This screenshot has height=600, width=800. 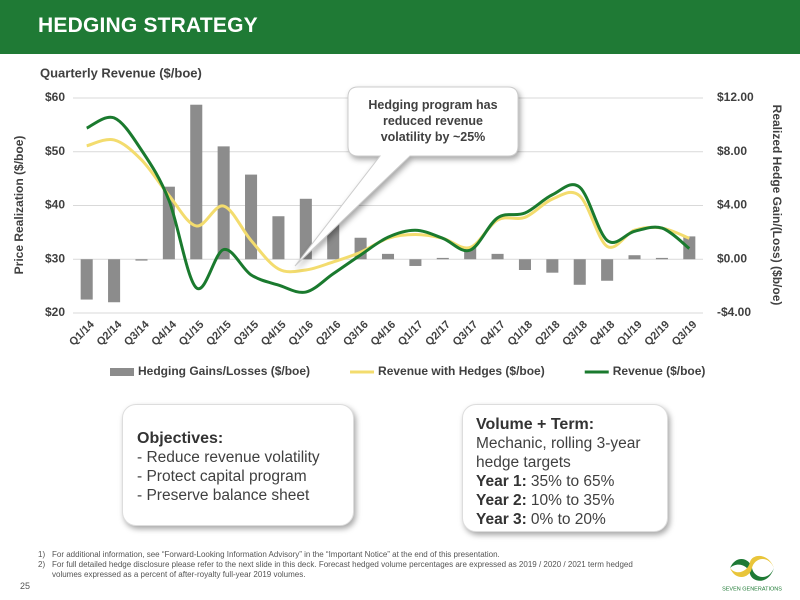 I want to click on year-label: Year 1:, so click(x=501, y=481).